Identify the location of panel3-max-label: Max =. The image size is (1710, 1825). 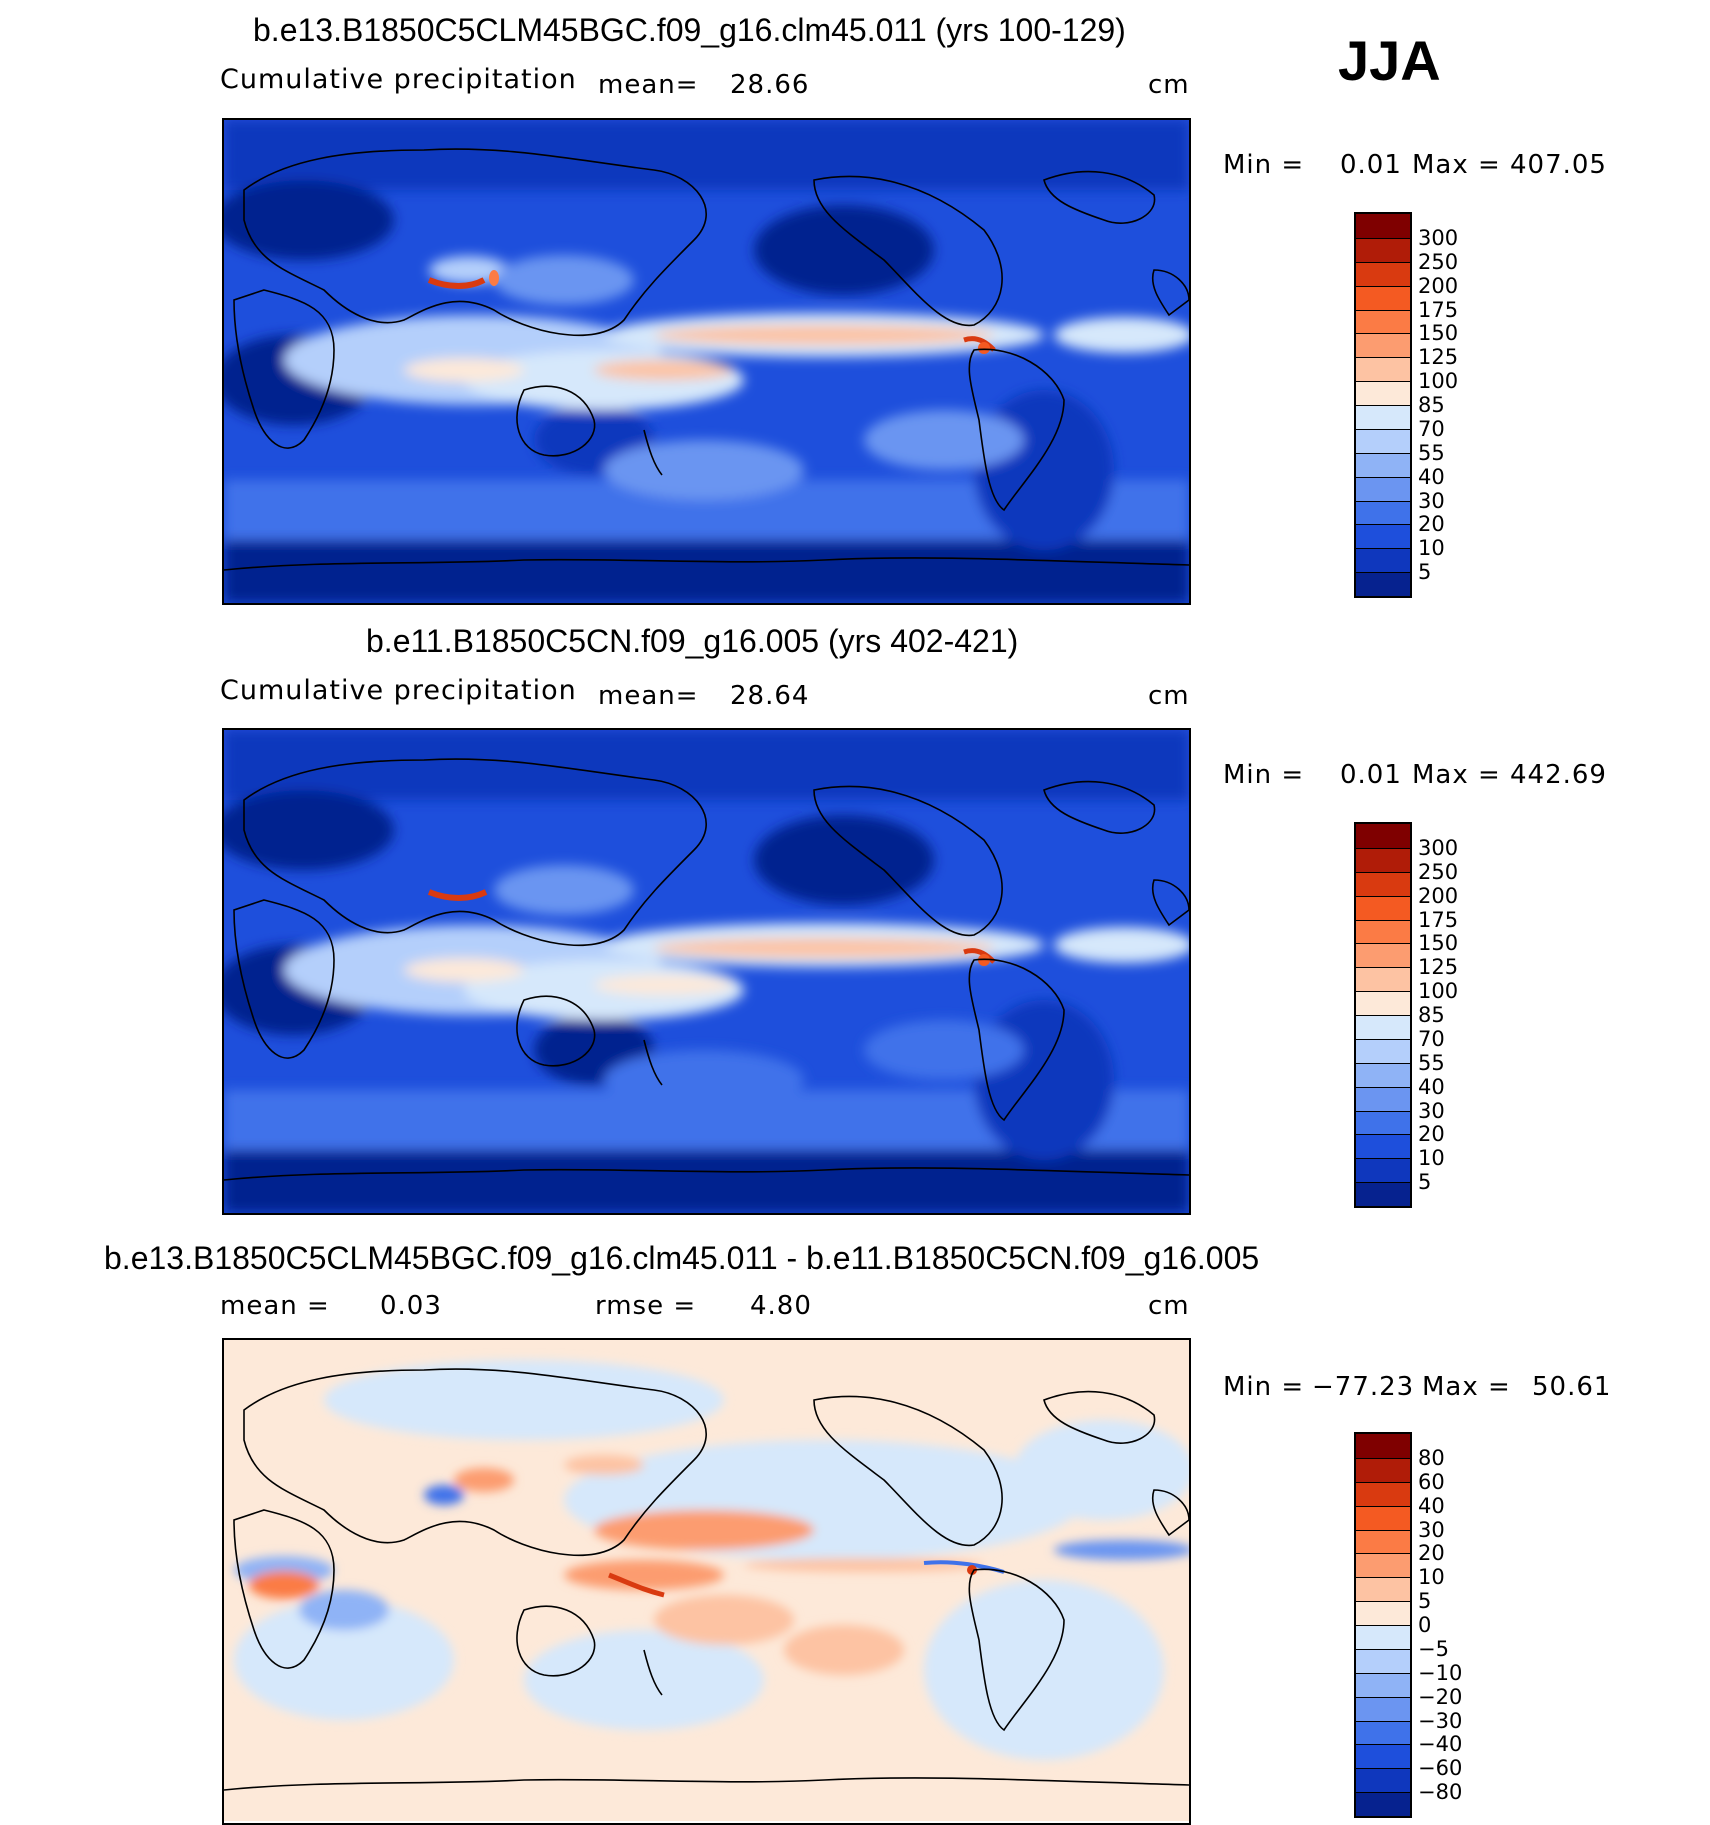
(1466, 1387).